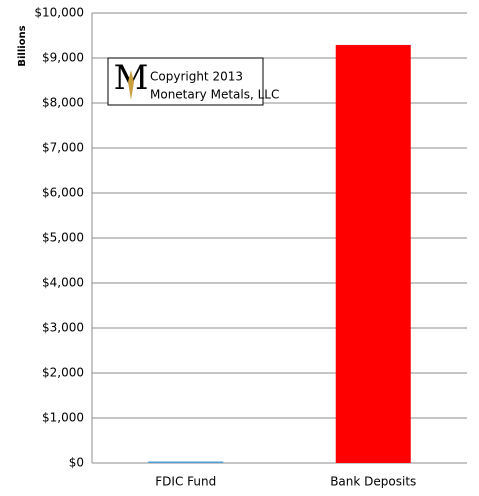 This screenshot has height=496, width=479. I want to click on watermark: M Copyright 2013 Monetary Metals, LLC, so click(193, 81).